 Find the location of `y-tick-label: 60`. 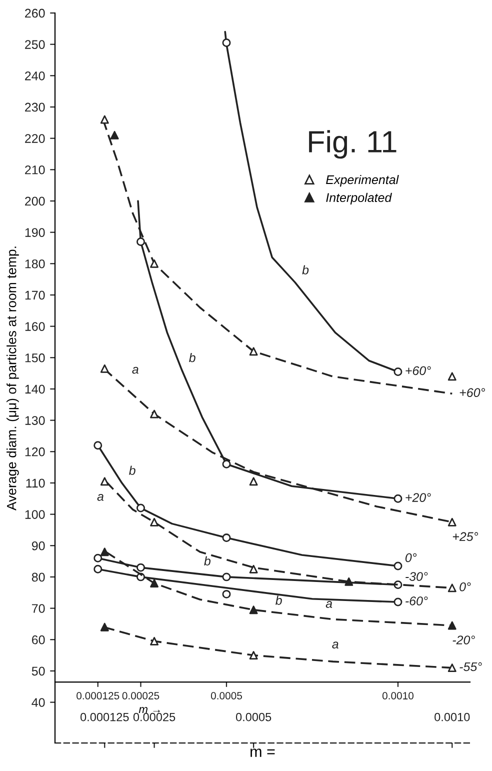

y-tick-label: 60 is located at coordinates (38, 639).